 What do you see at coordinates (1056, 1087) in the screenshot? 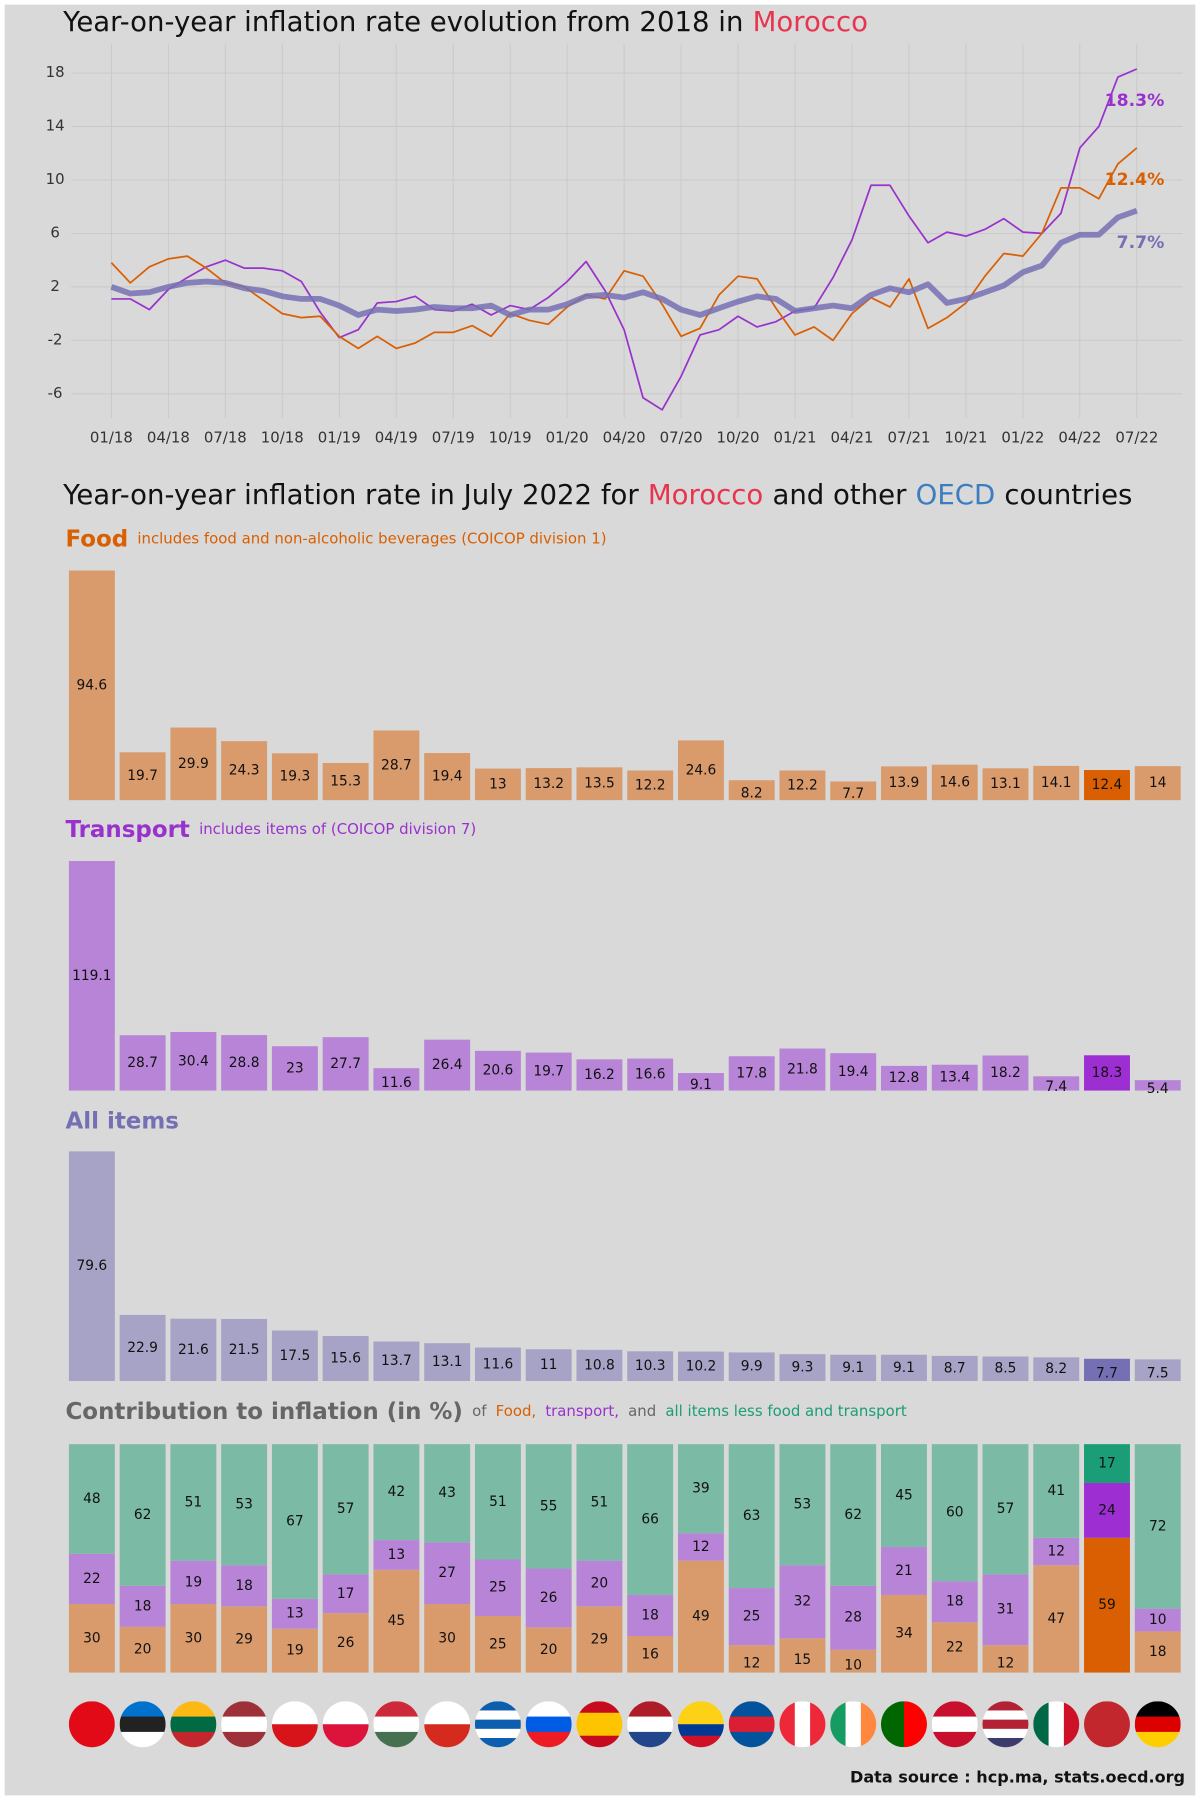
I see `value-label: 7.4` at bounding box center [1056, 1087].